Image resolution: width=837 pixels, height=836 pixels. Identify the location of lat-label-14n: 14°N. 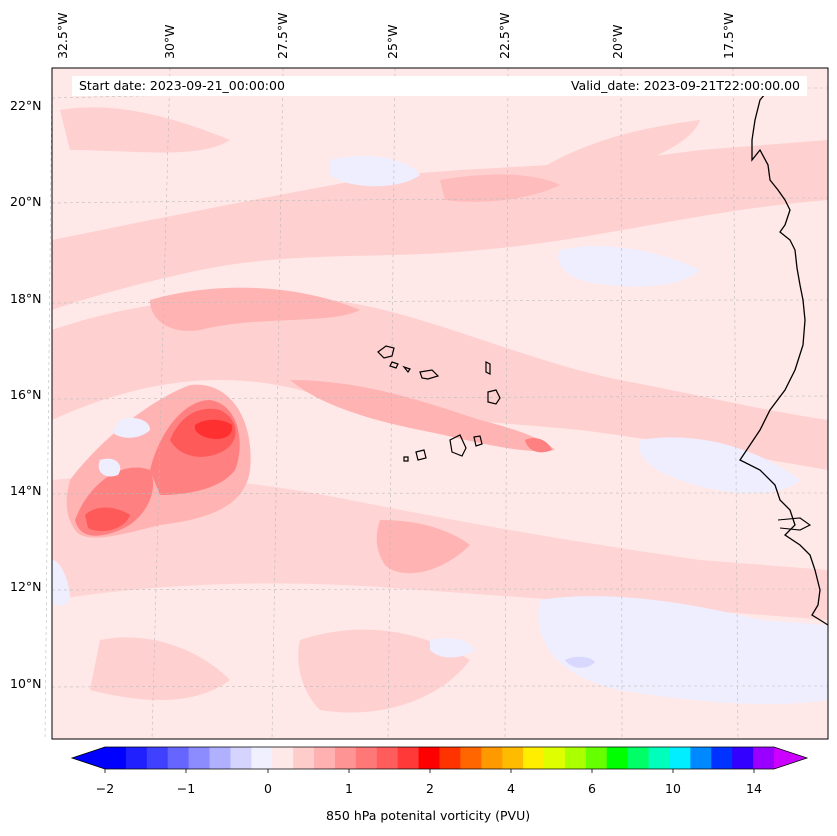
(26, 490).